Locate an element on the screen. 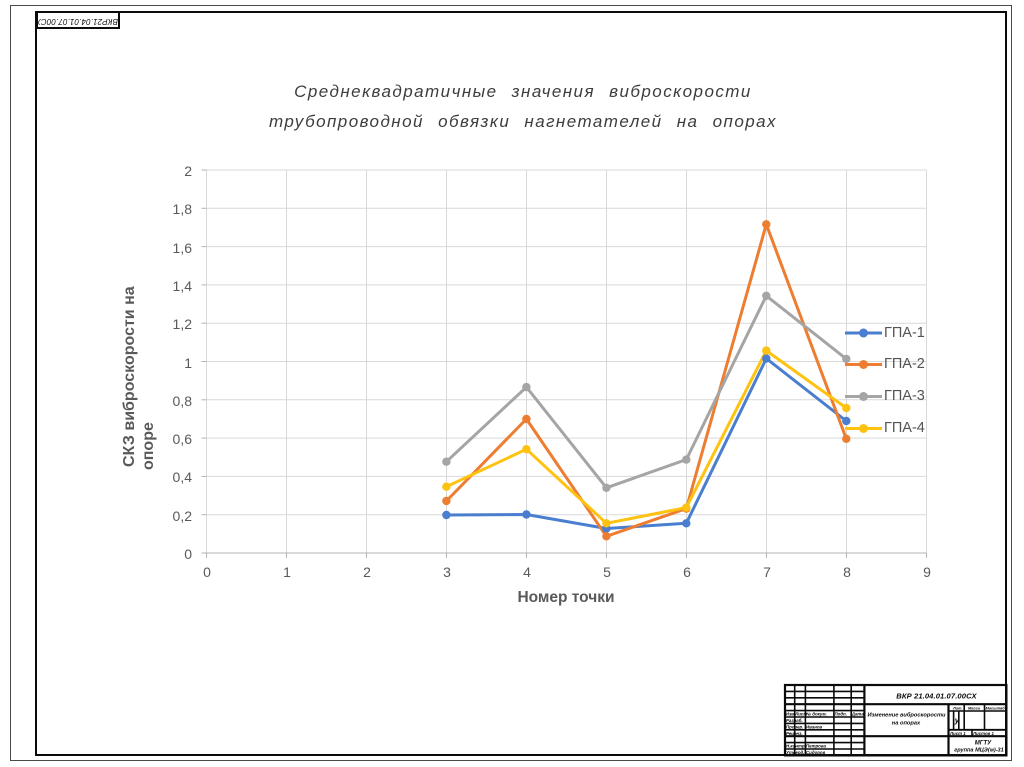 The image size is (1024, 767). svg-text: у is located at coordinates (957, 720).